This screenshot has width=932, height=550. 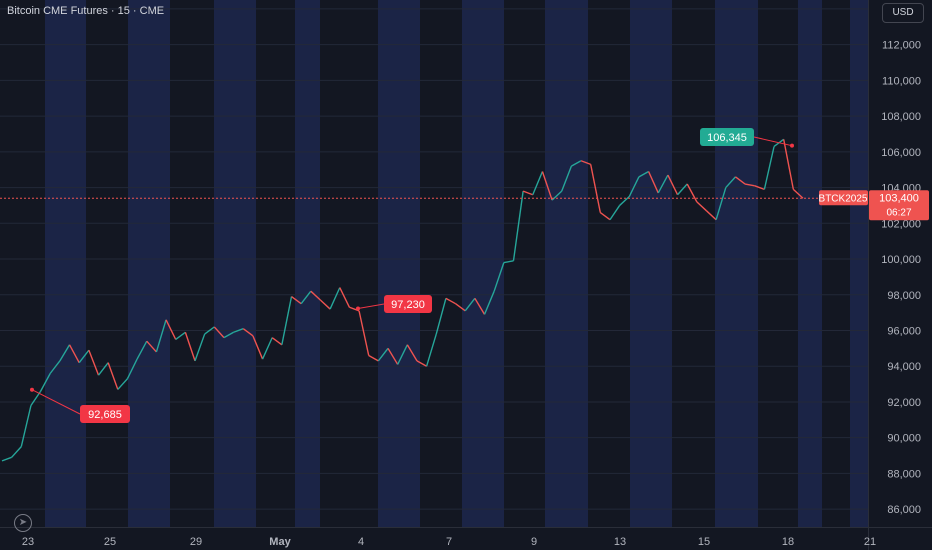 What do you see at coordinates (727, 138) in the screenshot?
I see `annotation-label: 106,345` at bounding box center [727, 138].